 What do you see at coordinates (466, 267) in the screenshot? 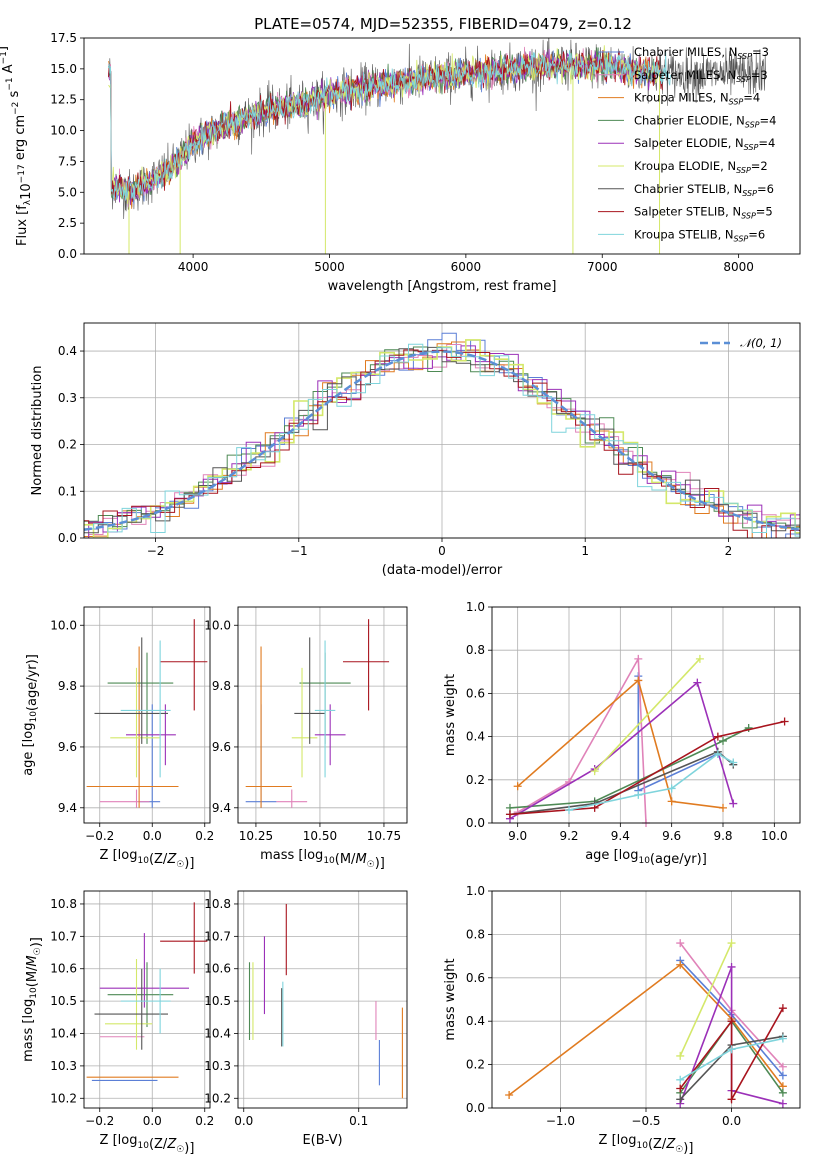
I see `x-tick-label: 6000` at bounding box center [466, 267].